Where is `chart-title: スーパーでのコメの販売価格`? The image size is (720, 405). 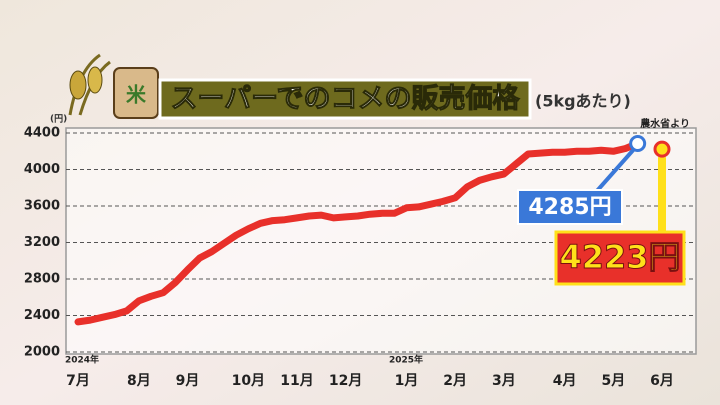
chart-title: スーパーでのコメの販売価格 is located at coordinates (345, 99).